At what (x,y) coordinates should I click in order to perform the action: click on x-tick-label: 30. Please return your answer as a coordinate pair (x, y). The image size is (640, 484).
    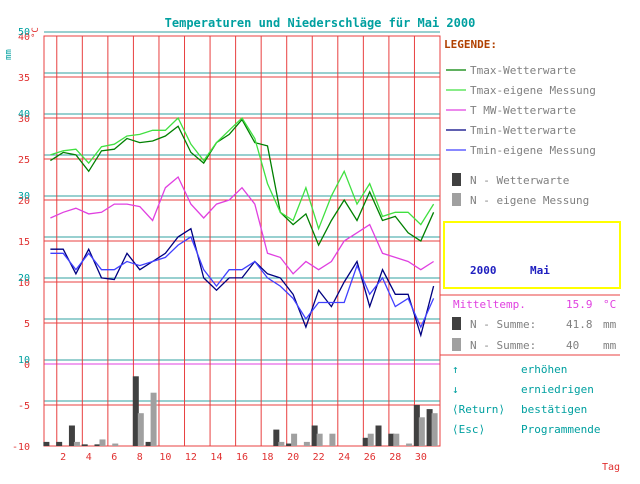
    Looking at the image, I should click on (421, 457).